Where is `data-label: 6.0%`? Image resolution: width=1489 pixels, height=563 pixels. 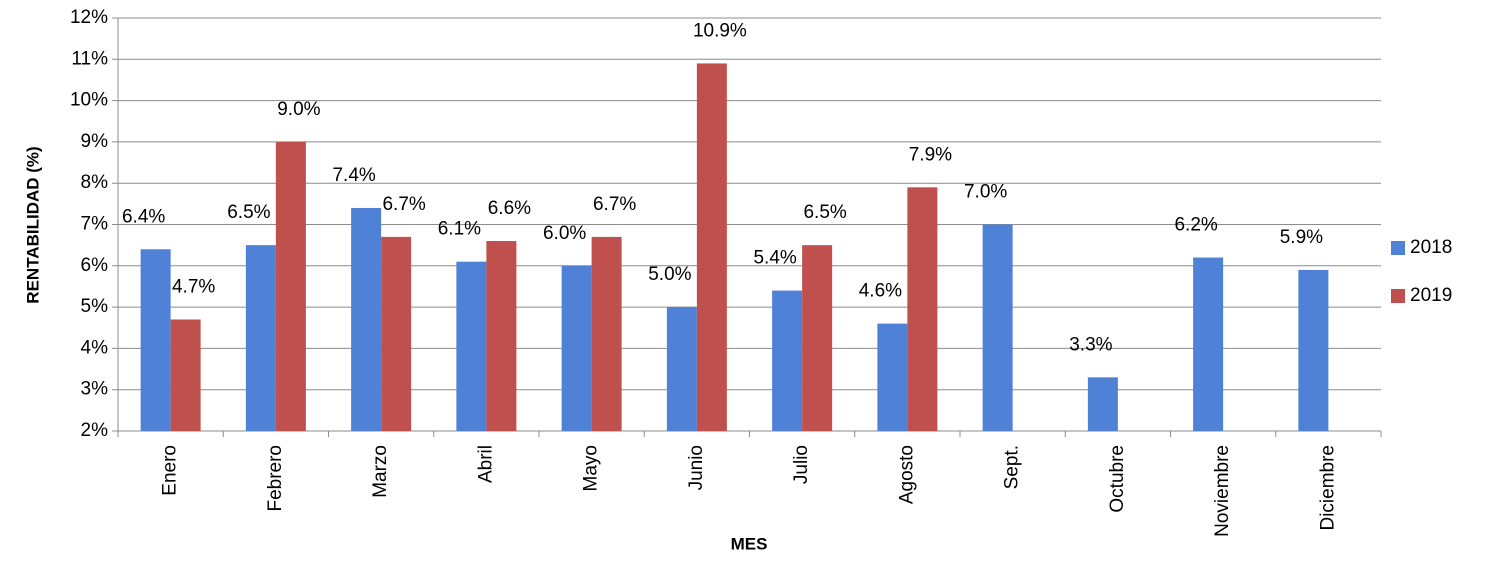
data-label: 6.0% is located at coordinates (564, 233).